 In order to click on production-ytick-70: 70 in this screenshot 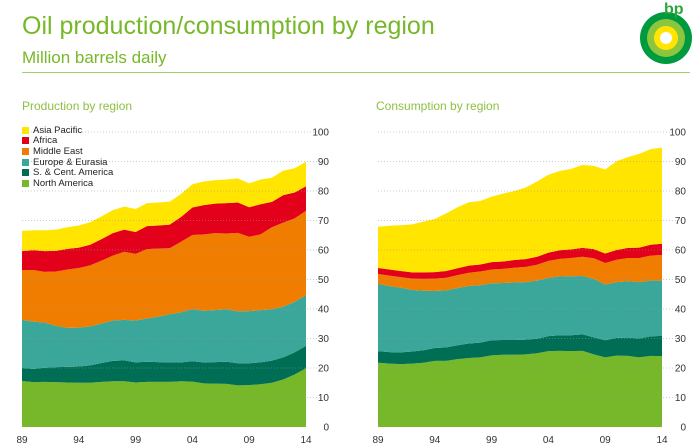, I will do `click(324, 221)`.